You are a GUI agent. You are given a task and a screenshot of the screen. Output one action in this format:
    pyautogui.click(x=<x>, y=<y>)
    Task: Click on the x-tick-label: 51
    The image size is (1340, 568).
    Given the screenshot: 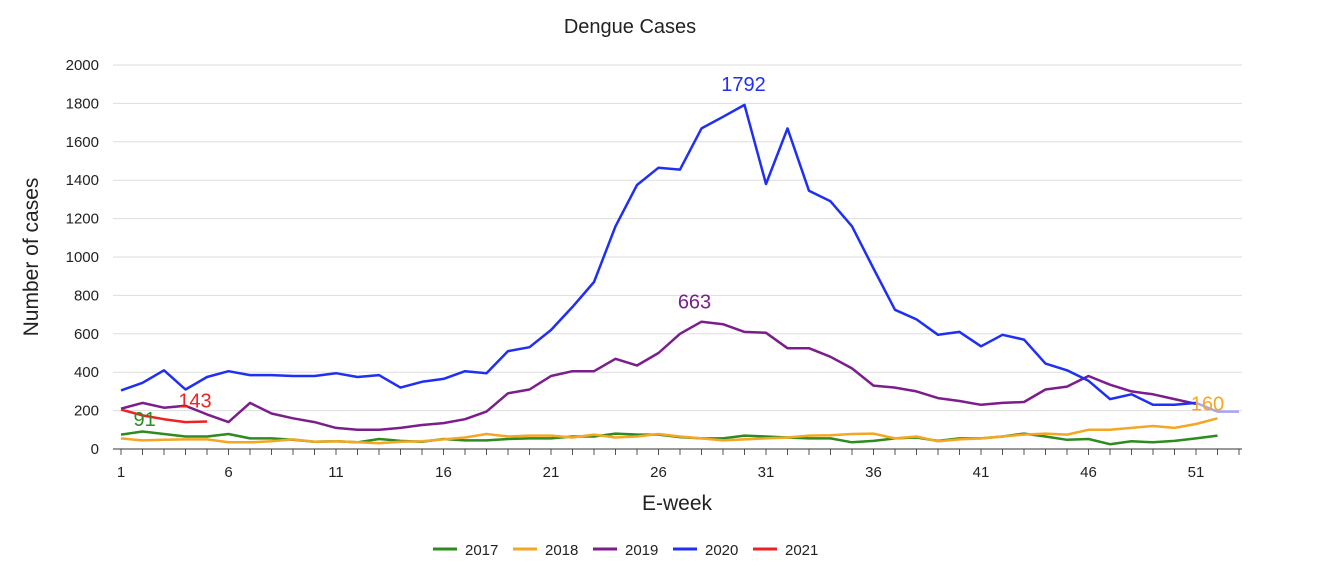 What is the action you would take?
    pyautogui.click(x=1196, y=472)
    